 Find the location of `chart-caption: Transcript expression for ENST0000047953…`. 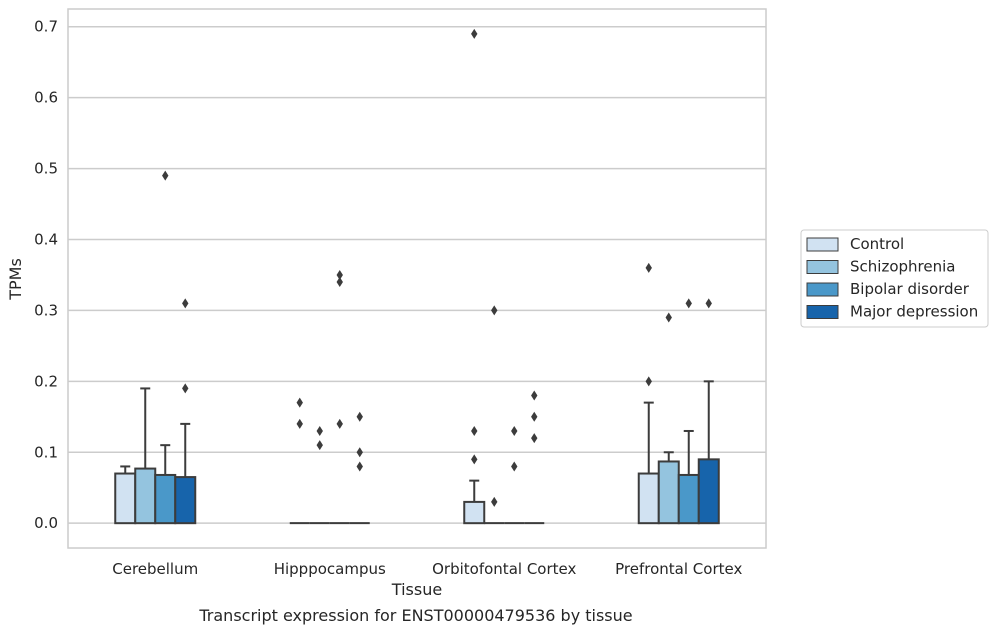

chart-caption: Transcript expression for ENST0000047953… is located at coordinates (416, 615).